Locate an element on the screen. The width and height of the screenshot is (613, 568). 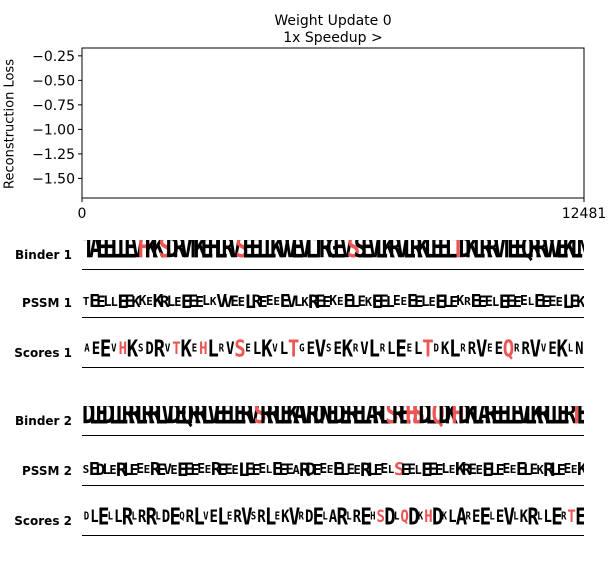
logo-letter: Q is located at coordinates (181, 517).